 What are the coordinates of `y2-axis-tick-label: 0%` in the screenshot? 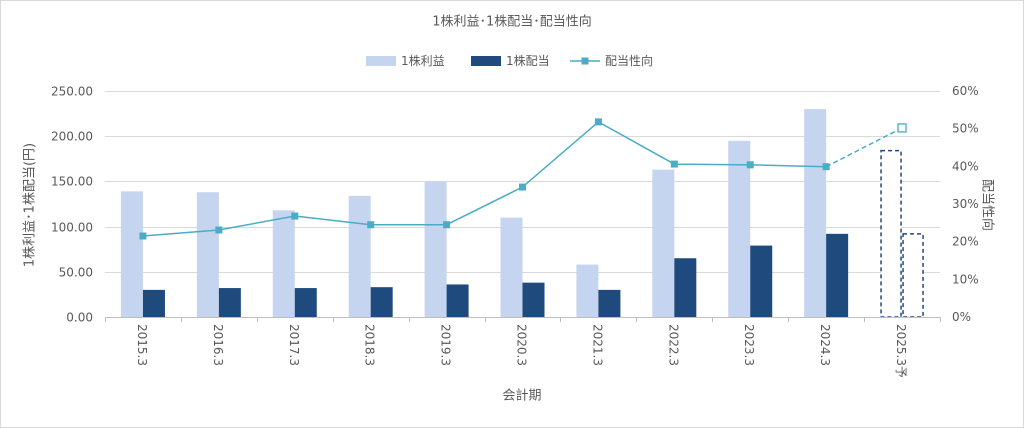 It's located at (961, 317).